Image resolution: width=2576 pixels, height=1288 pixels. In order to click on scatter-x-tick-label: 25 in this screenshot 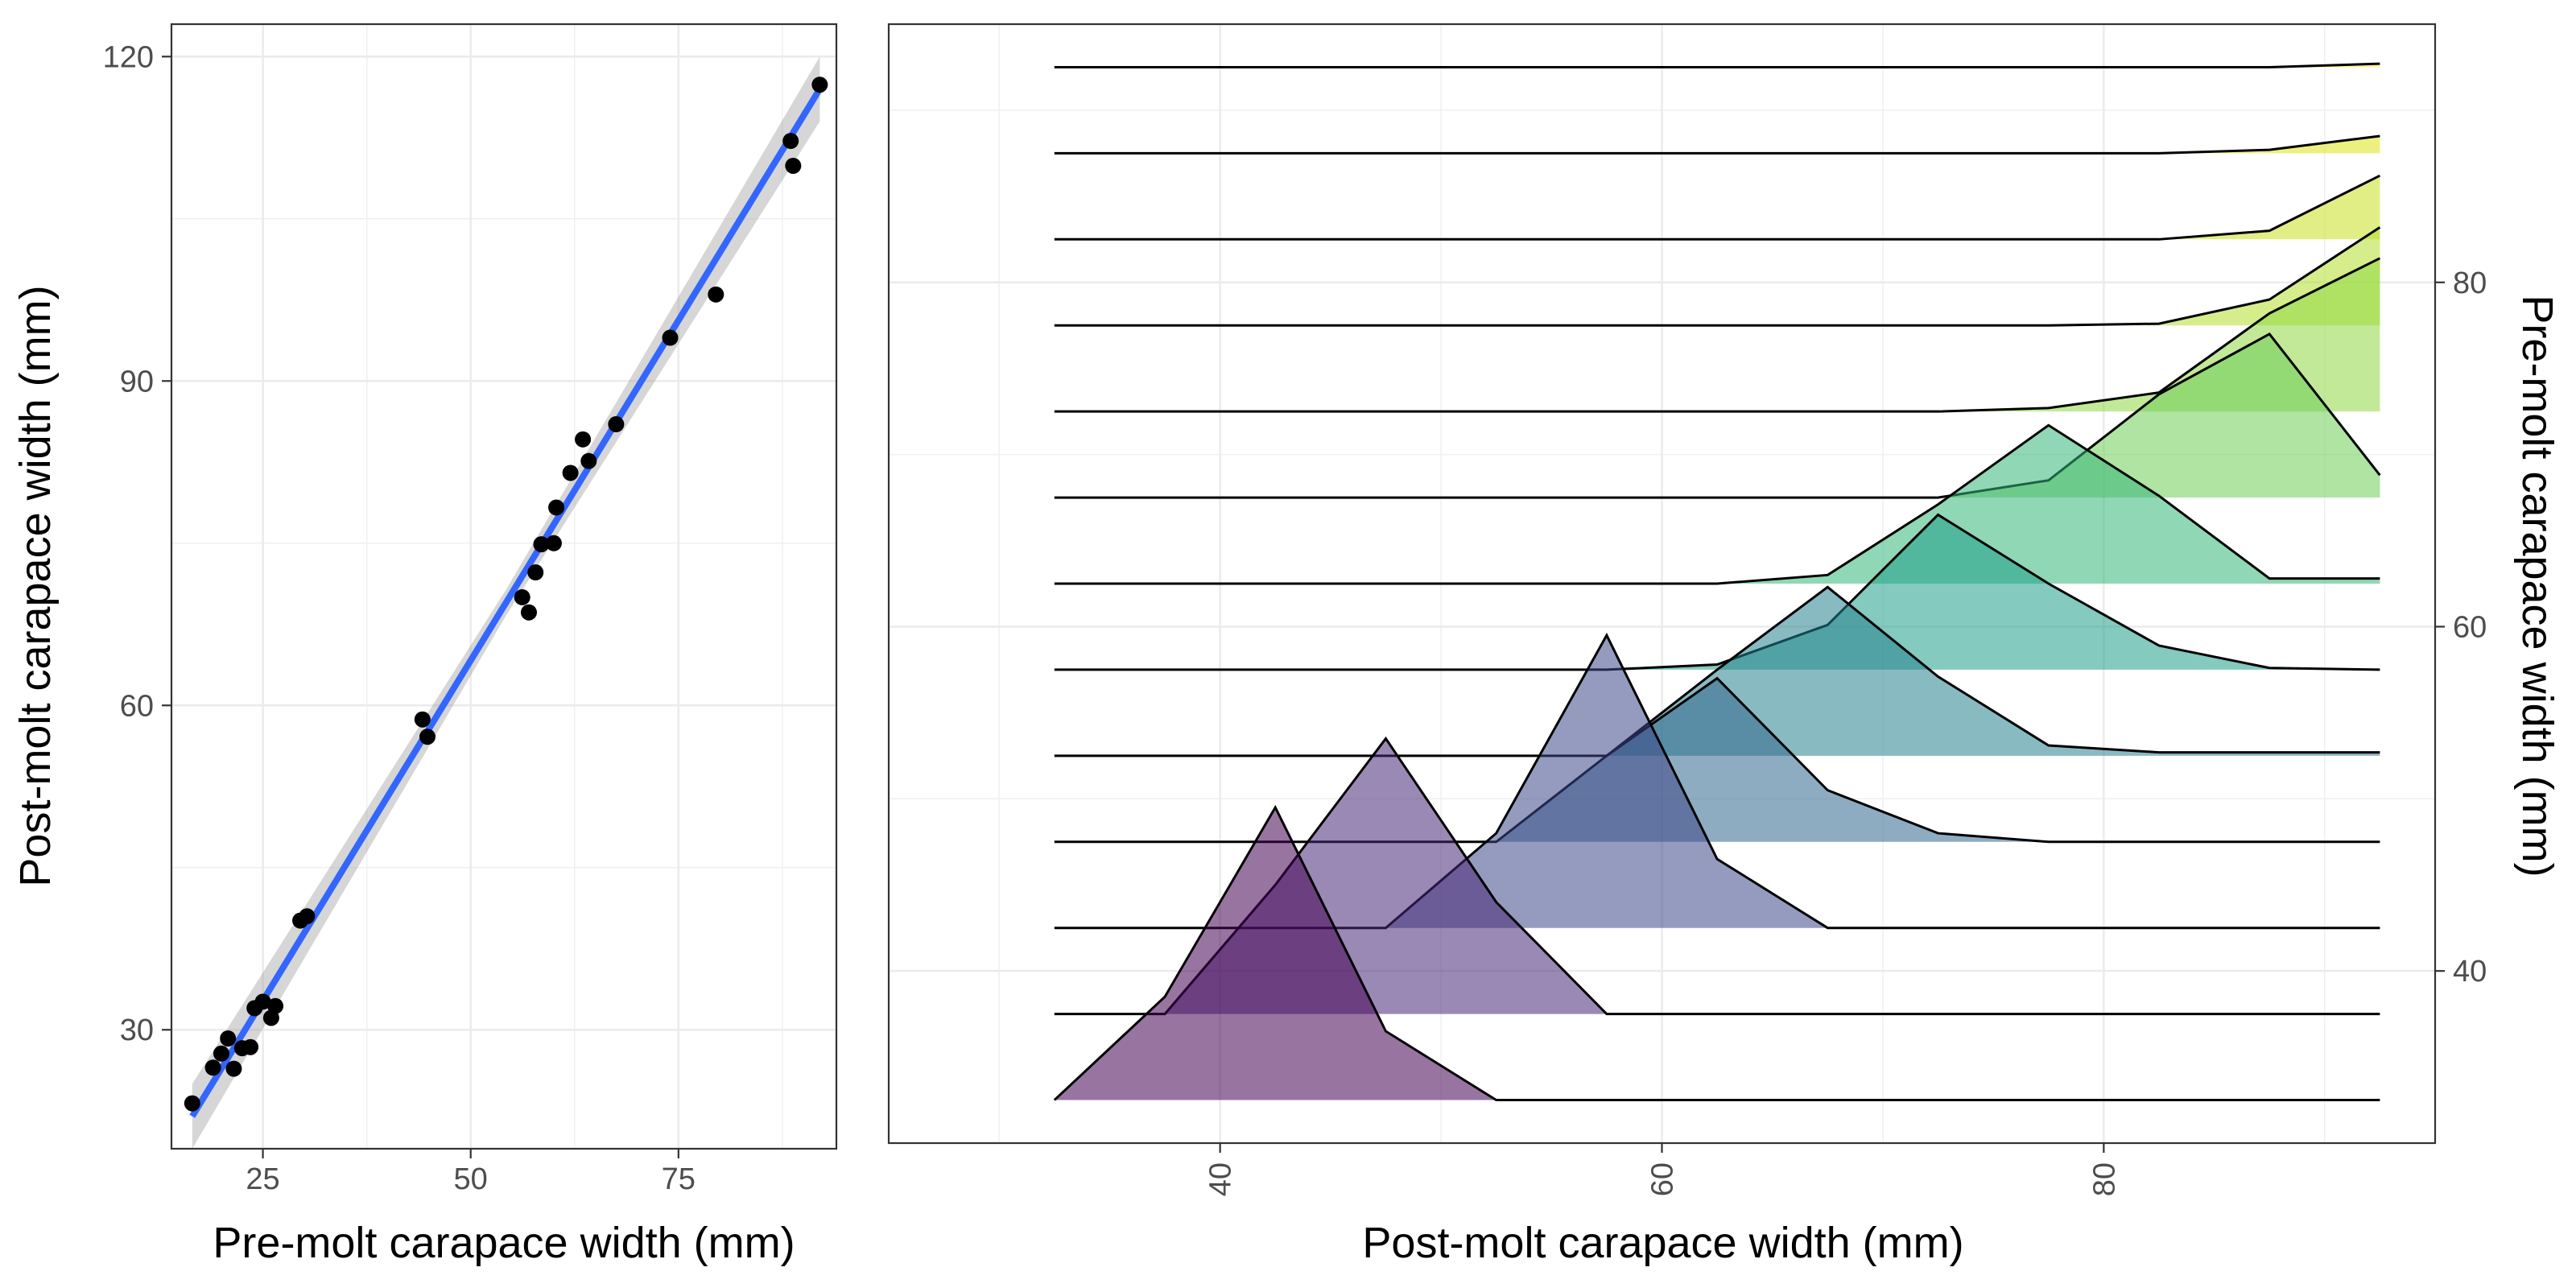, I will do `click(262, 1179)`.